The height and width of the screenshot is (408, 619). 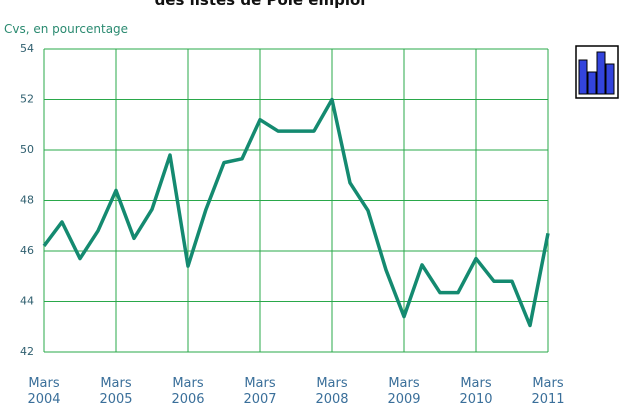 I want to click on x-tick-label: Mars 2005, so click(x=116, y=391).